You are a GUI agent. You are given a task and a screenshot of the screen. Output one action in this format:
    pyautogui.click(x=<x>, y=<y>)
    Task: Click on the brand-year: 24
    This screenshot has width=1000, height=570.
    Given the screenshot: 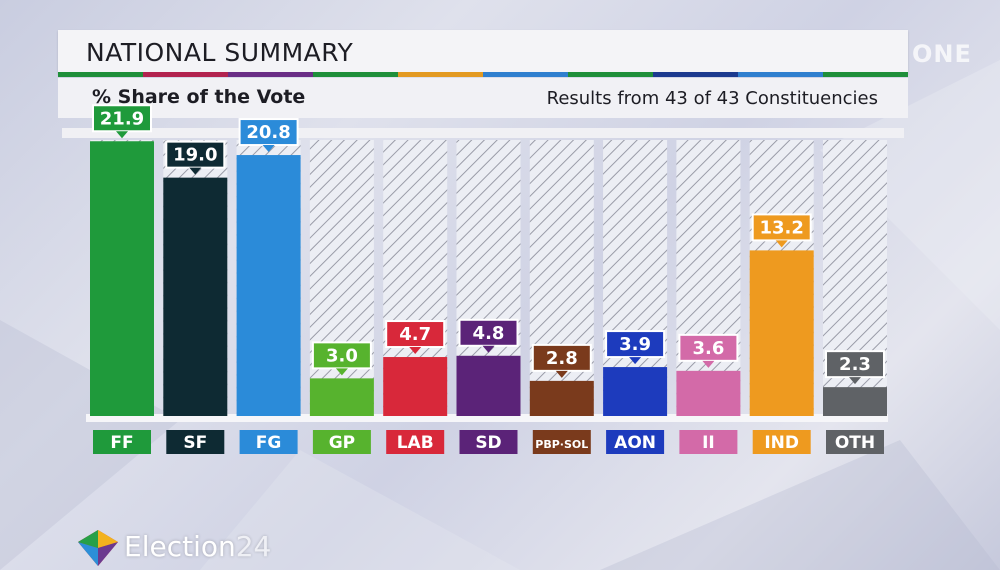 What is the action you would take?
    pyautogui.click(x=253, y=546)
    